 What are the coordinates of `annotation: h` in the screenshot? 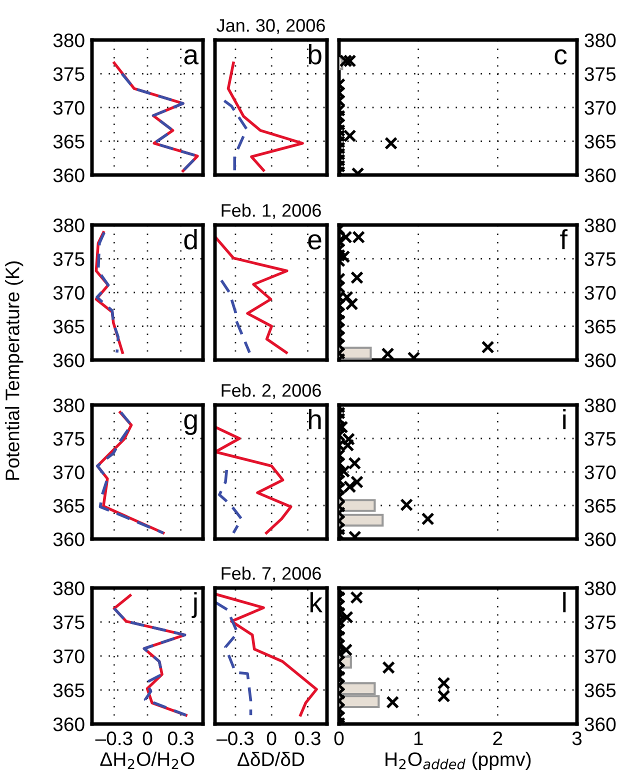 It's located at (315, 419).